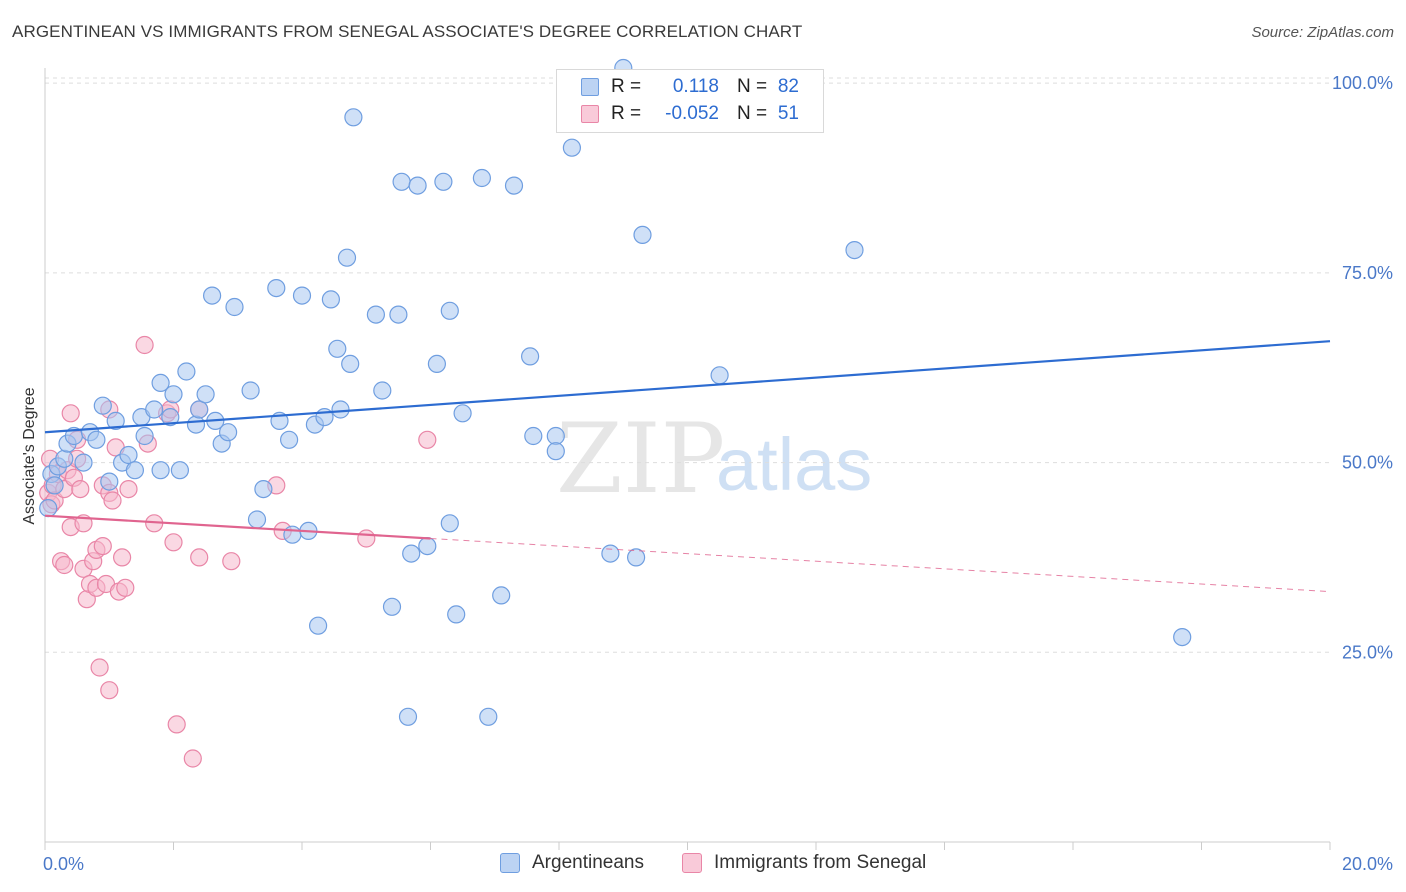  I want to click on source-label: Source: ZipAtlas.com, so click(1322, 32).